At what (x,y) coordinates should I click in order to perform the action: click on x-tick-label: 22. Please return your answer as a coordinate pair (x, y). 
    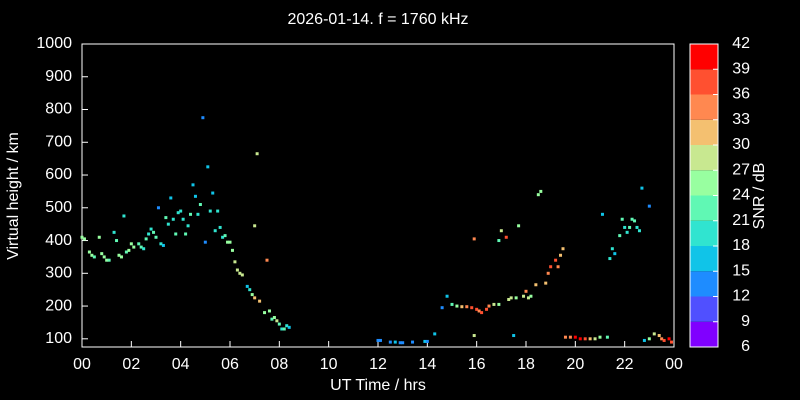
    Looking at the image, I should click on (625, 364).